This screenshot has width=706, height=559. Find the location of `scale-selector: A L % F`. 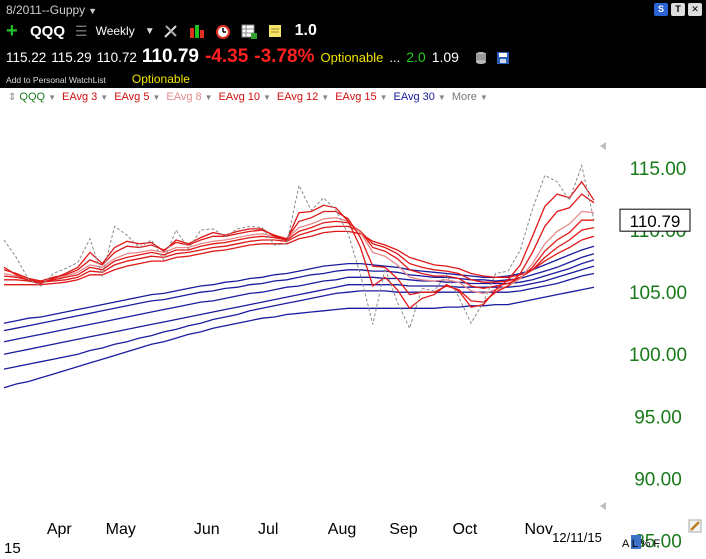

scale-selector: A L % F is located at coordinates (641, 544).